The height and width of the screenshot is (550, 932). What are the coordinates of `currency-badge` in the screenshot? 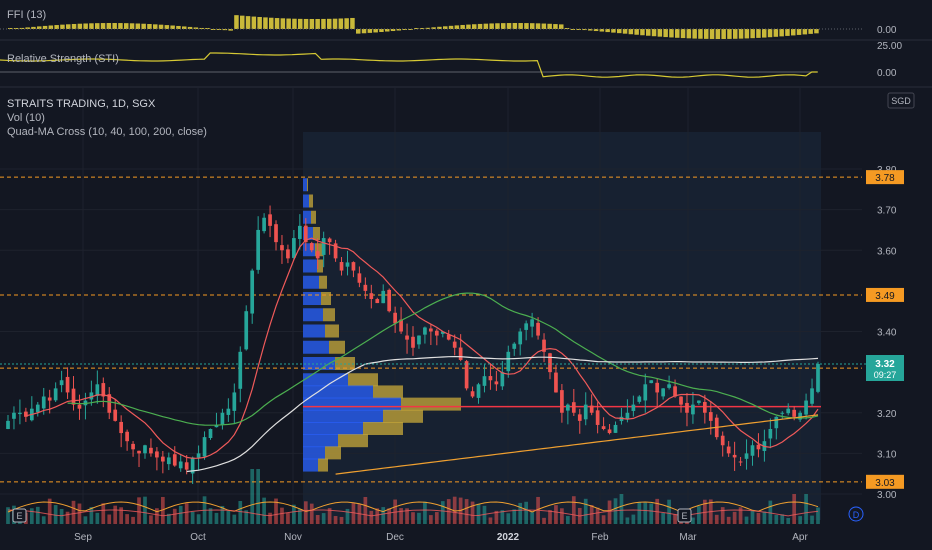 It's located at (901, 100).